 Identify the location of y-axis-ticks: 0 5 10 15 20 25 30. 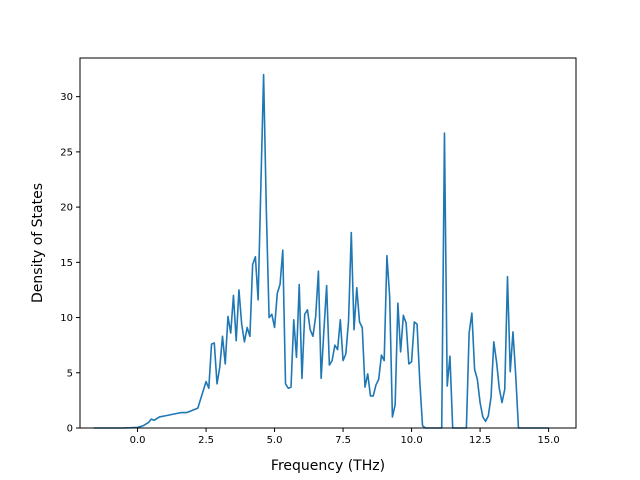
(70, 263).